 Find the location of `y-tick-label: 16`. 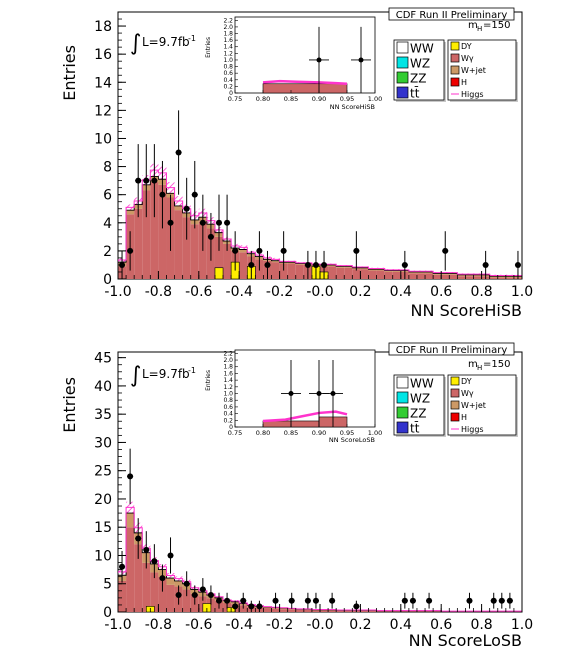

y-tick-label: 16 is located at coordinates (103, 55).